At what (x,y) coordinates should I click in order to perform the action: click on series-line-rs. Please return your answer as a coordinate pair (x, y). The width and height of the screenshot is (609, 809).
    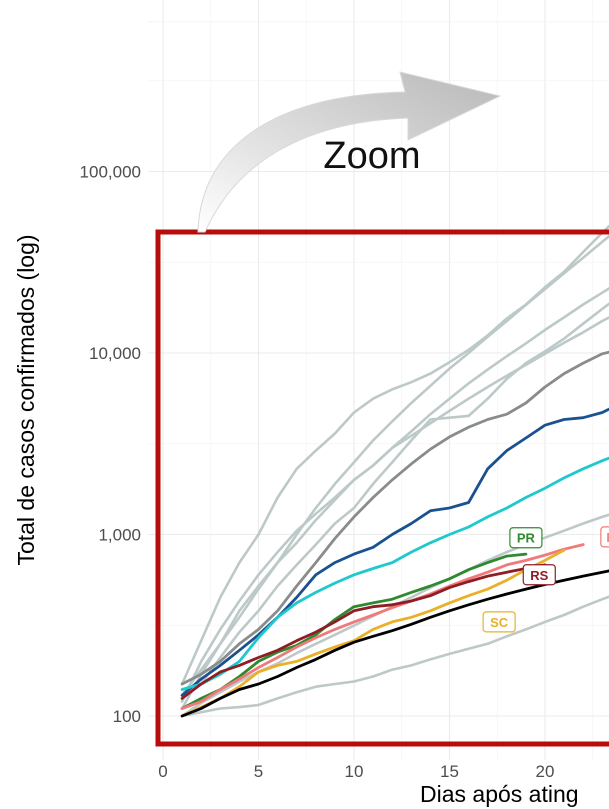
    Looking at the image, I should click on (363, 631).